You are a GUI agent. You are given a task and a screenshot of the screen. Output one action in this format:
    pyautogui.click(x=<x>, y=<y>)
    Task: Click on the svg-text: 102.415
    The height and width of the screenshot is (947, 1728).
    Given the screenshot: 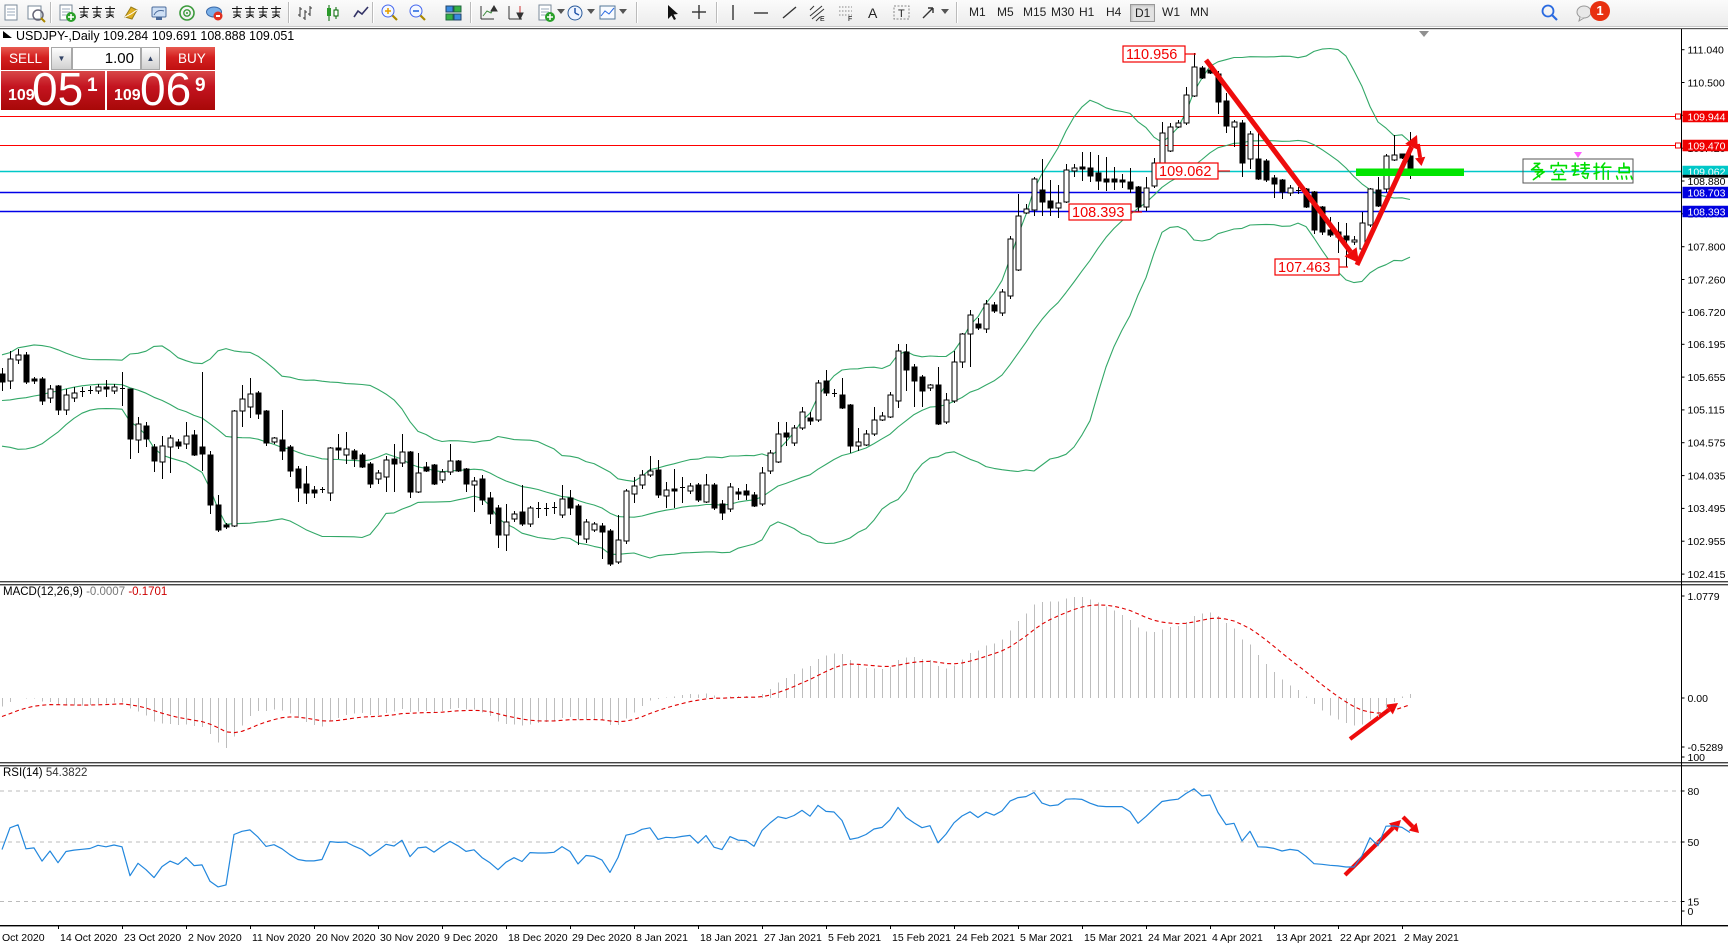 What is the action you would take?
    pyautogui.click(x=1707, y=575)
    